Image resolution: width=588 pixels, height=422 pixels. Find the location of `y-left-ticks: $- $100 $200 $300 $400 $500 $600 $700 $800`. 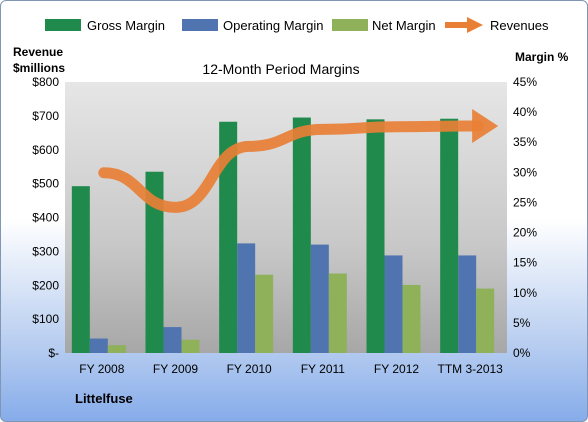

y-left-ticks: $- $100 $200 $300 $400 $500 $600 $700 $800 is located at coordinates (45, 217).